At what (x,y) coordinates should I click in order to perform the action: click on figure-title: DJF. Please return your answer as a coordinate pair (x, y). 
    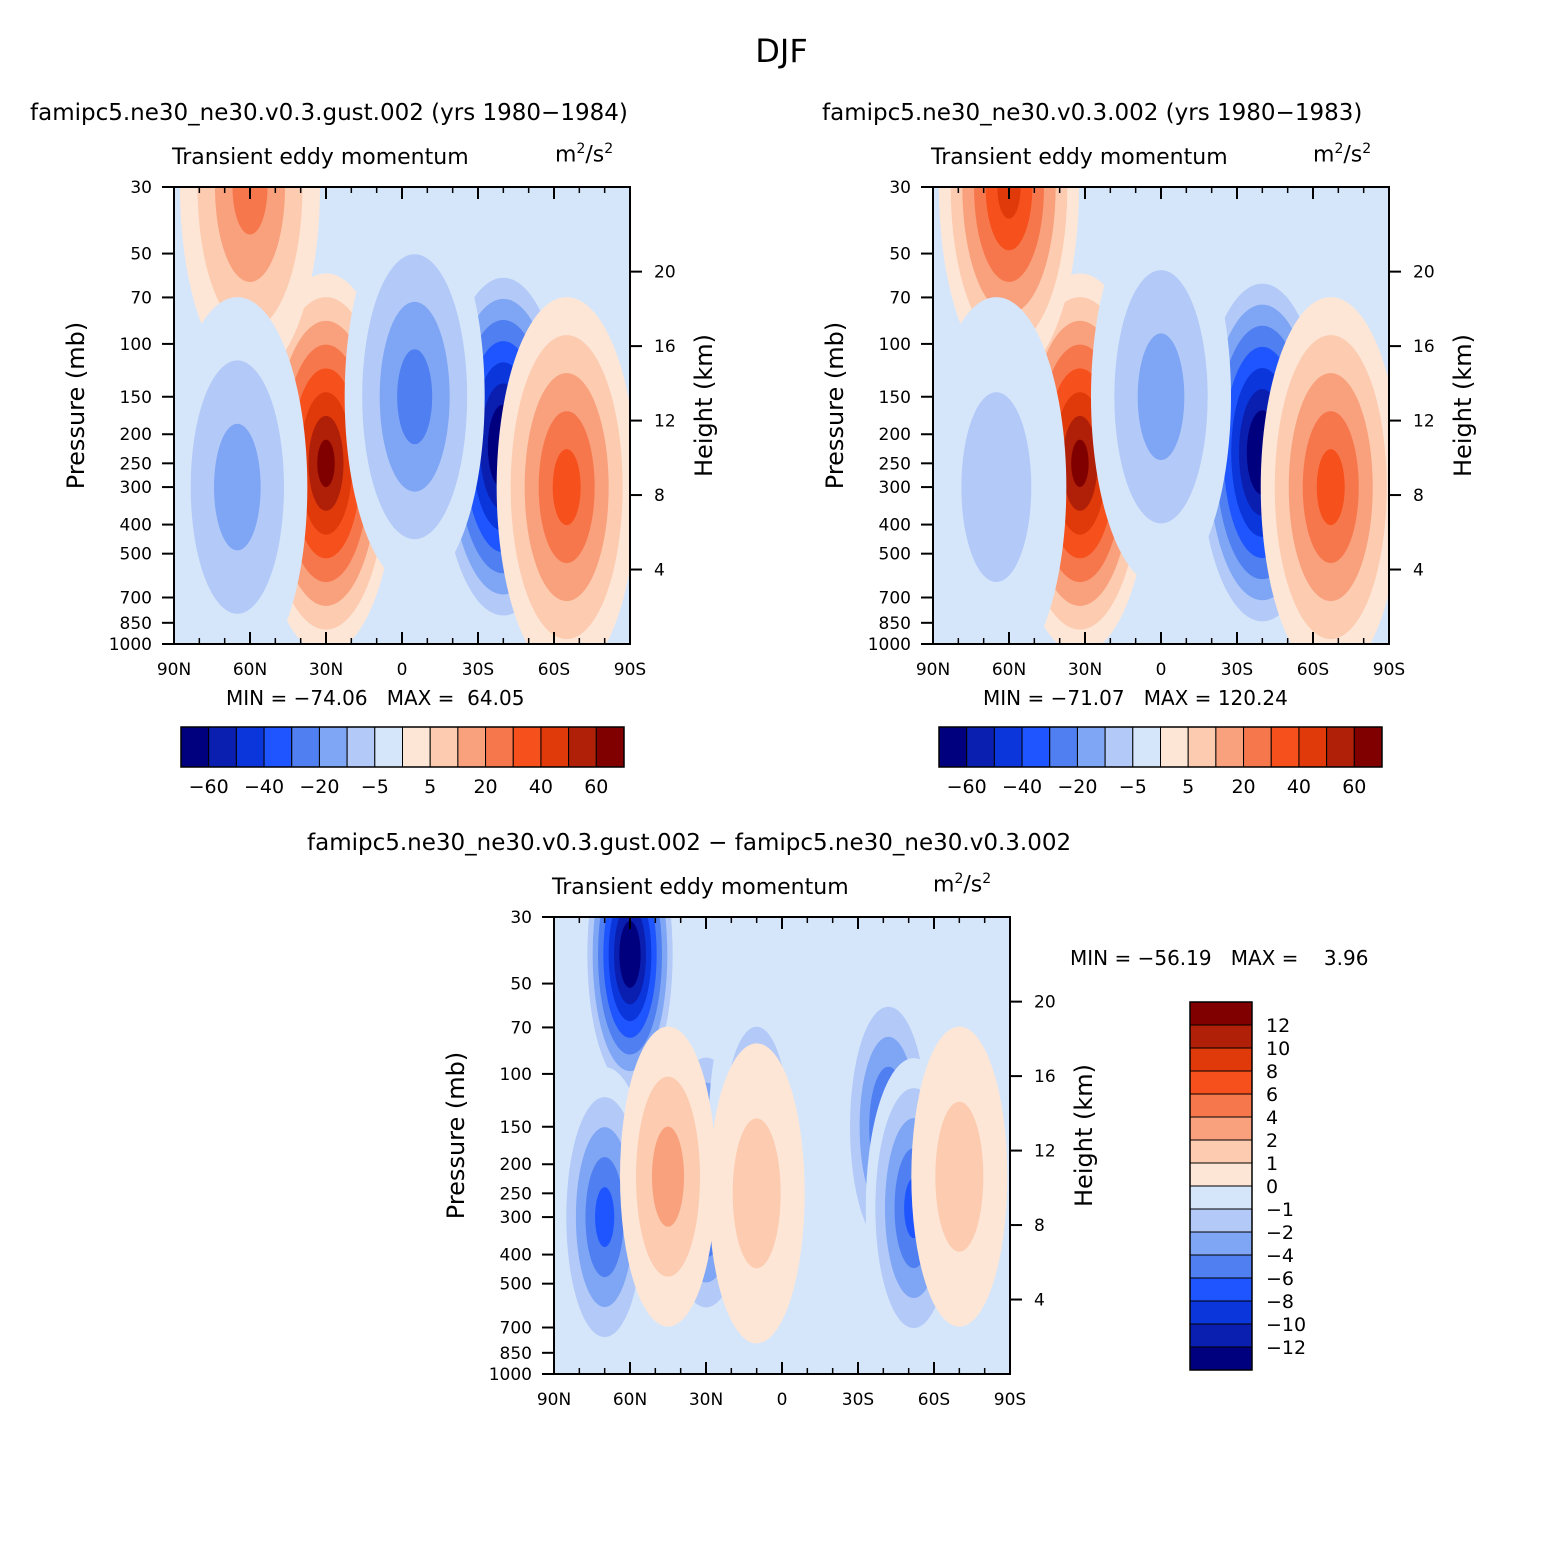
    Looking at the image, I should click on (781, 51).